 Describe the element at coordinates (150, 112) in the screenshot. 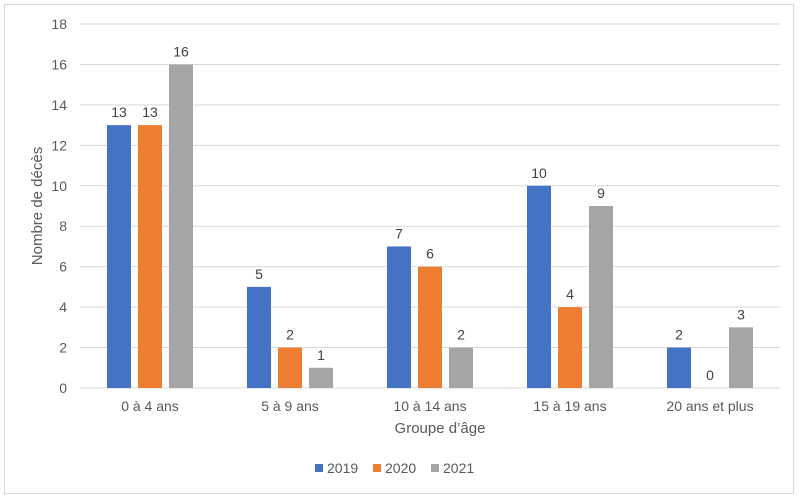

I see `data-label-2020-0: 13` at that location.